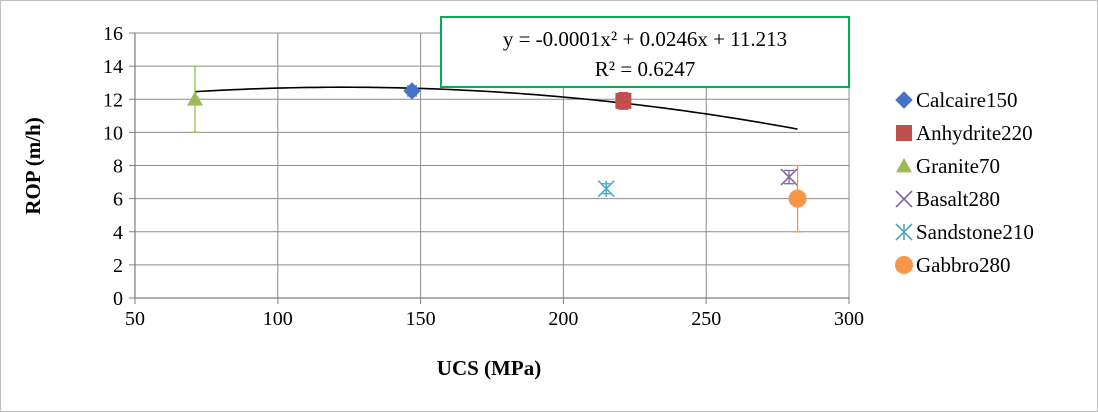 This screenshot has width=1098, height=412. Describe the element at coordinates (958, 166) in the screenshot. I see `legend-label: Granite70` at that location.